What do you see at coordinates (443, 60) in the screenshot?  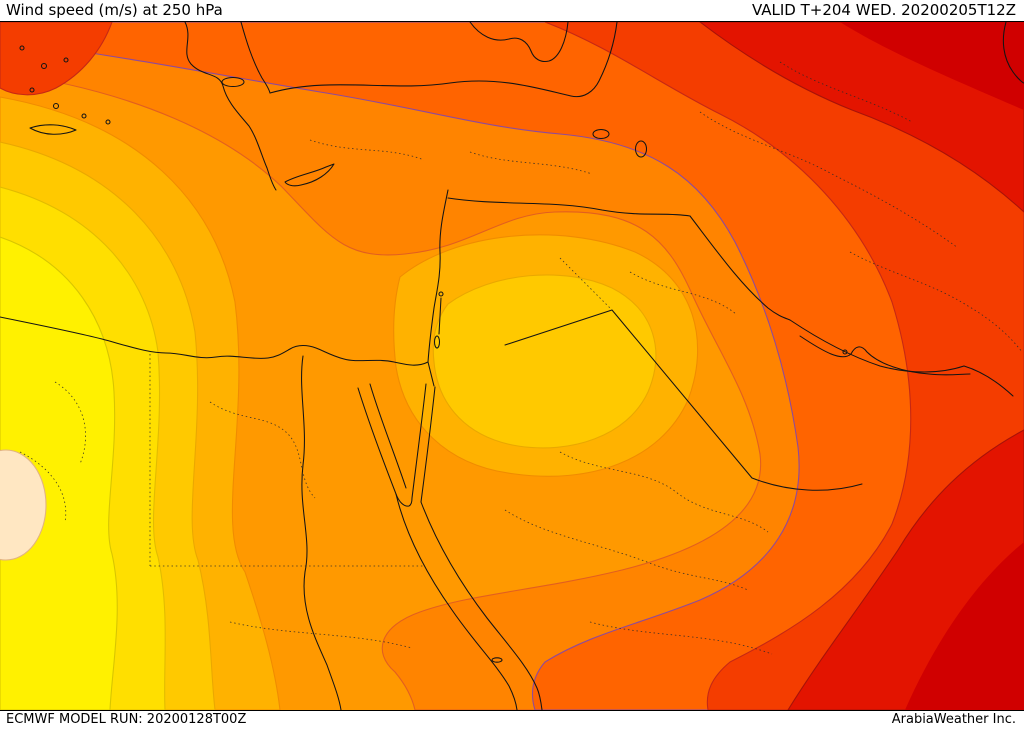 I see `black-sea-coastline` at bounding box center [443, 60].